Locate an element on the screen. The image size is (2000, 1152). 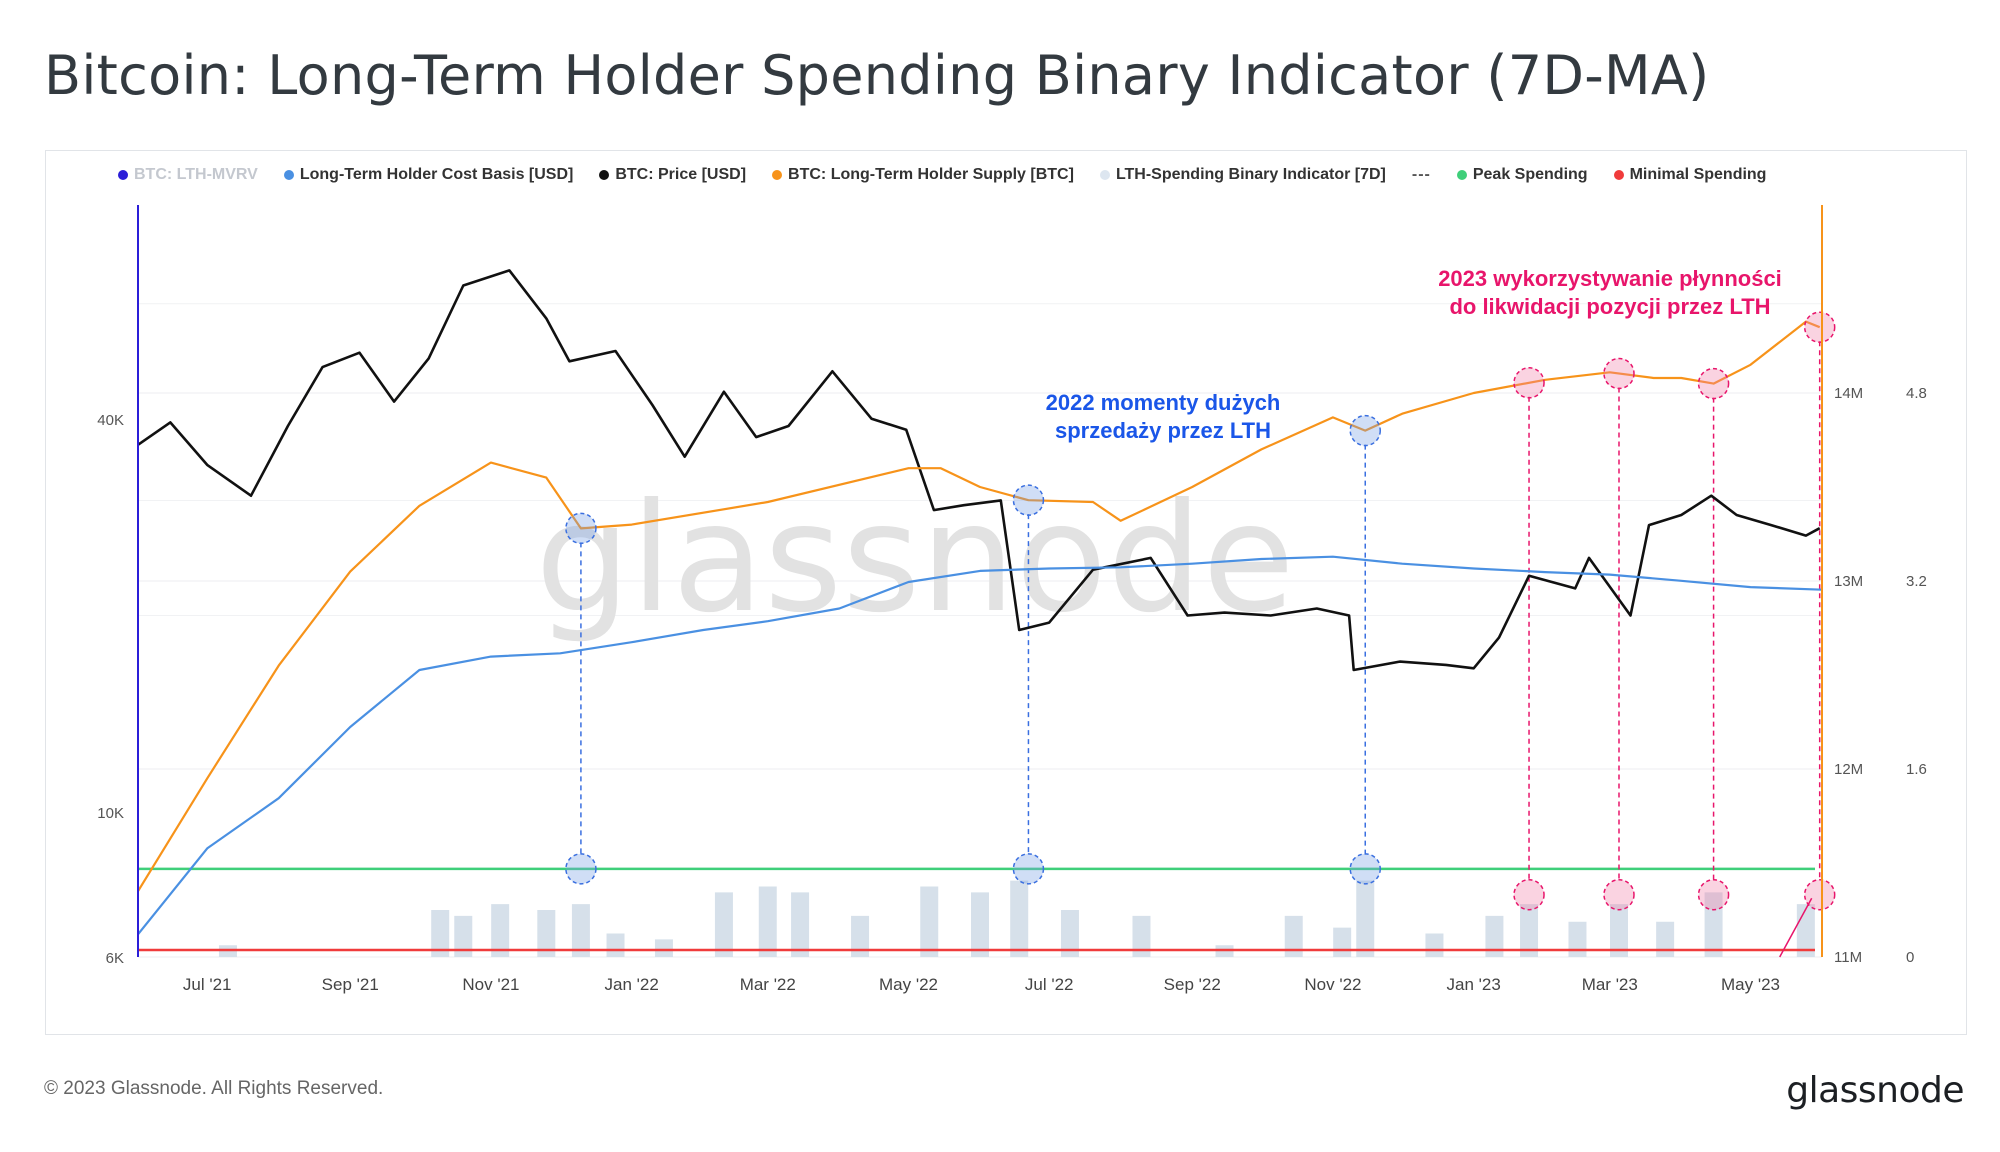
legend-item-indicator: LTH-Spending Binary Indicator [7D] is located at coordinates (1242, 175).